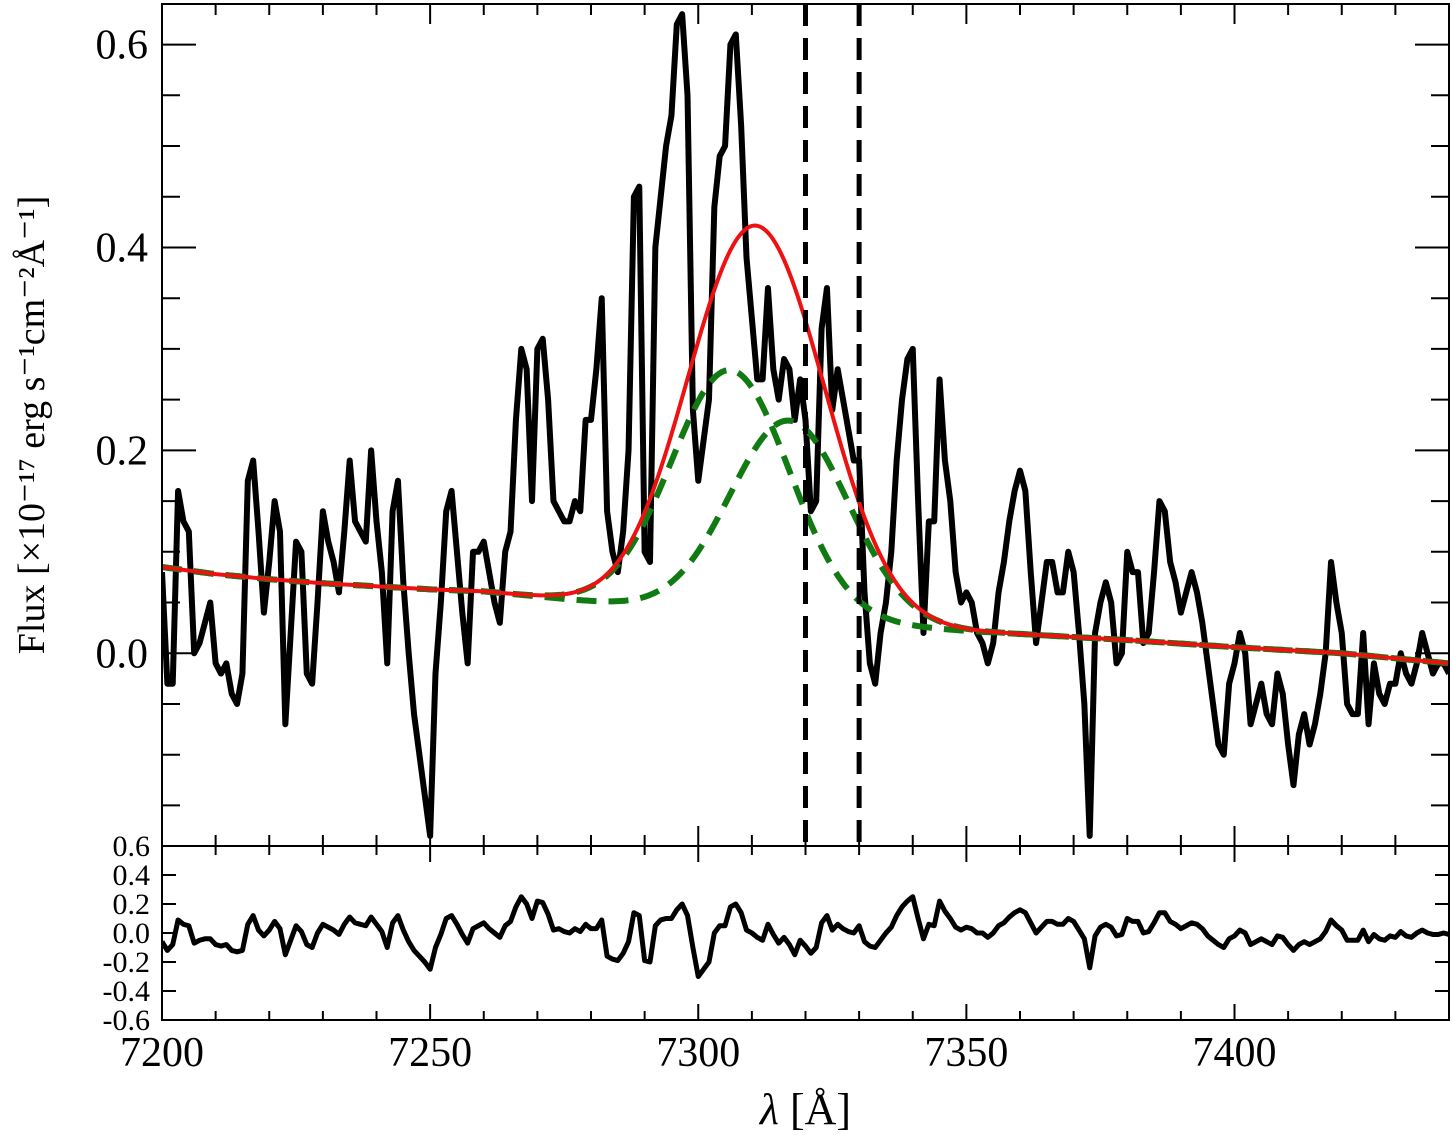 Image resolution: width=1452 pixels, height=1135 pixels. What do you see at coordinates (832, 425) in the screenshot?
I see `reference-lines` at bounding box center [832, 425].